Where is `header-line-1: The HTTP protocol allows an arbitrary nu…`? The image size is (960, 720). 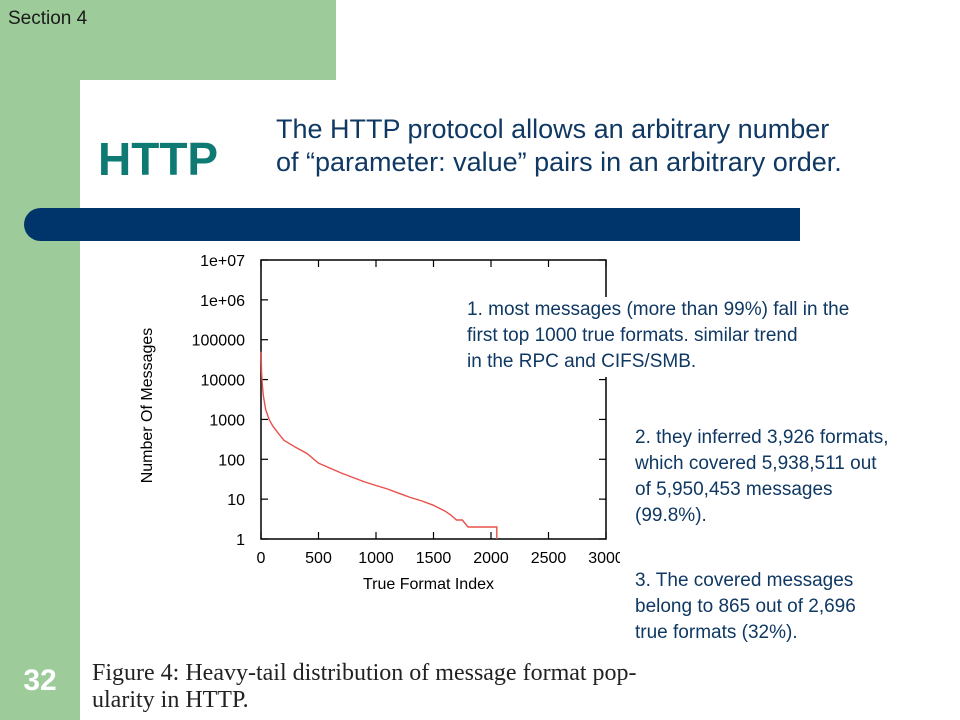 header-line-1: The HTTP protocol allows an arbitrary nu… is located at coordinates (553, 129).